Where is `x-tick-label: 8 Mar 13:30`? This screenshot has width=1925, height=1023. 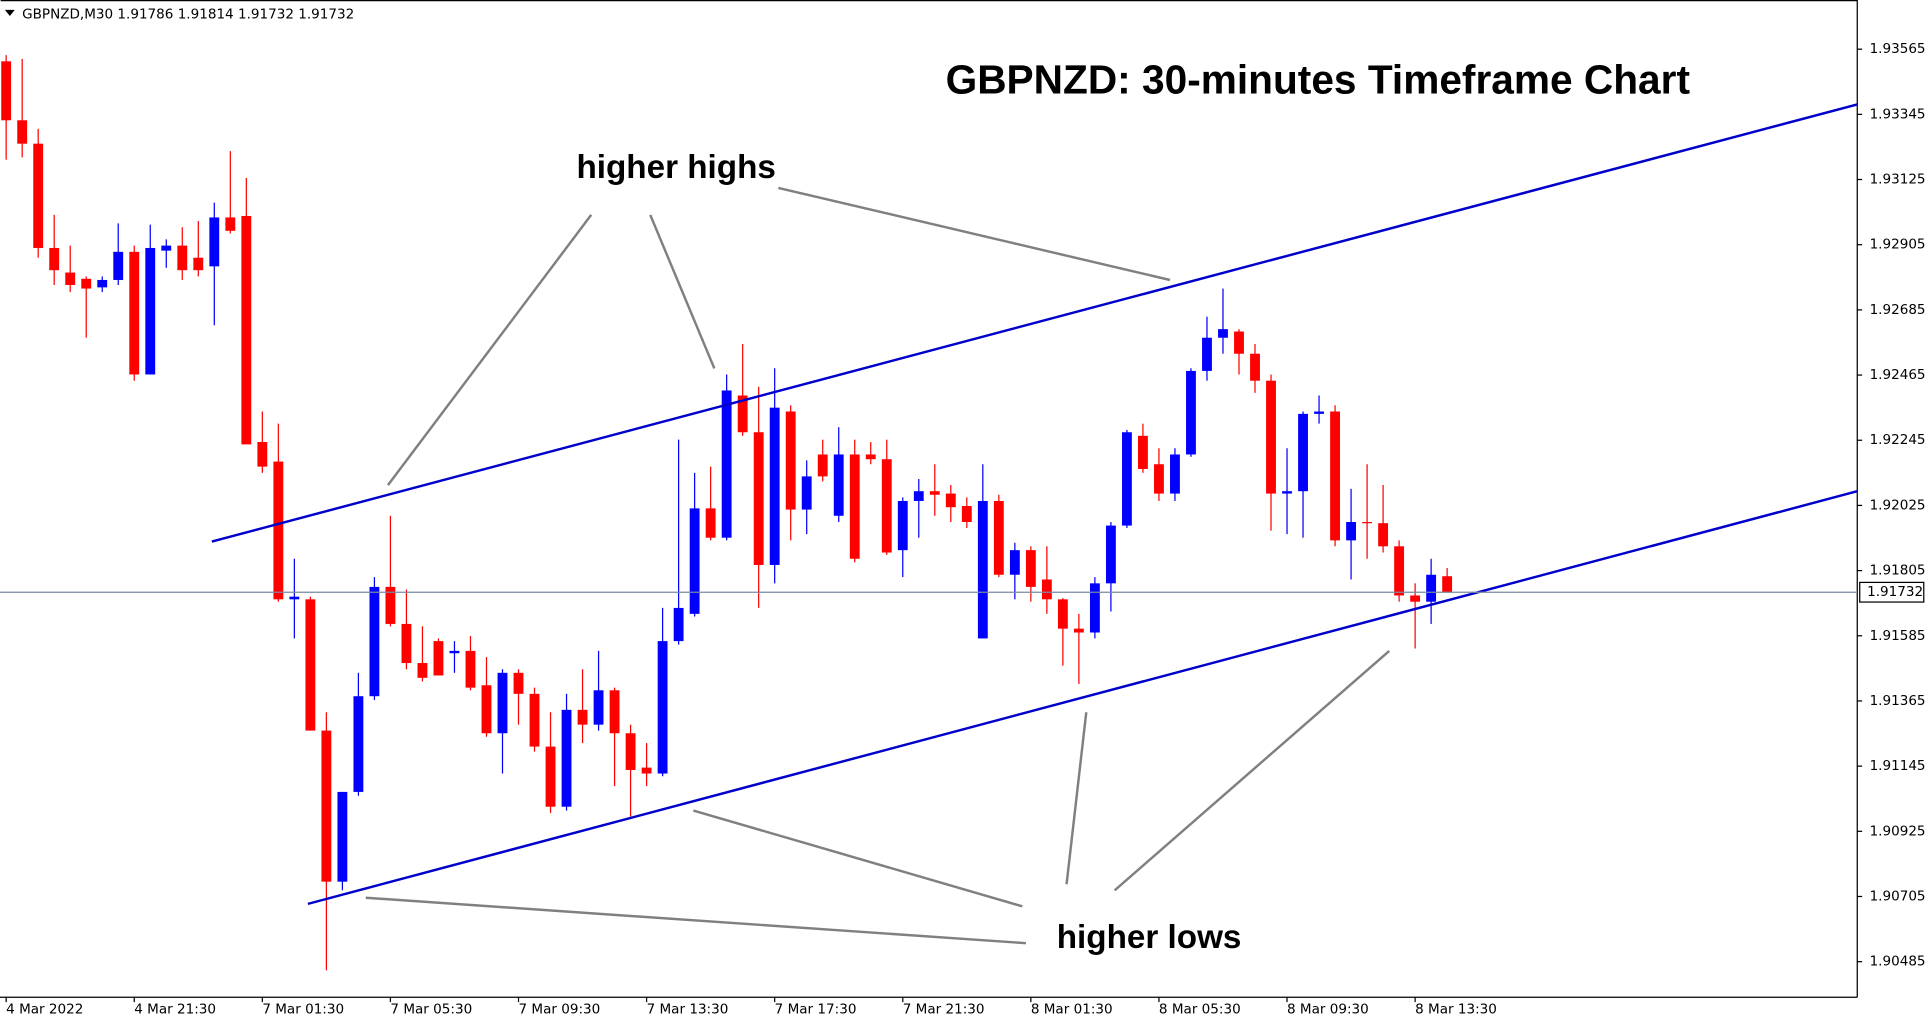
x-tick-label: 8 Mar 13:30 is located at coordinates (1456, 1010).